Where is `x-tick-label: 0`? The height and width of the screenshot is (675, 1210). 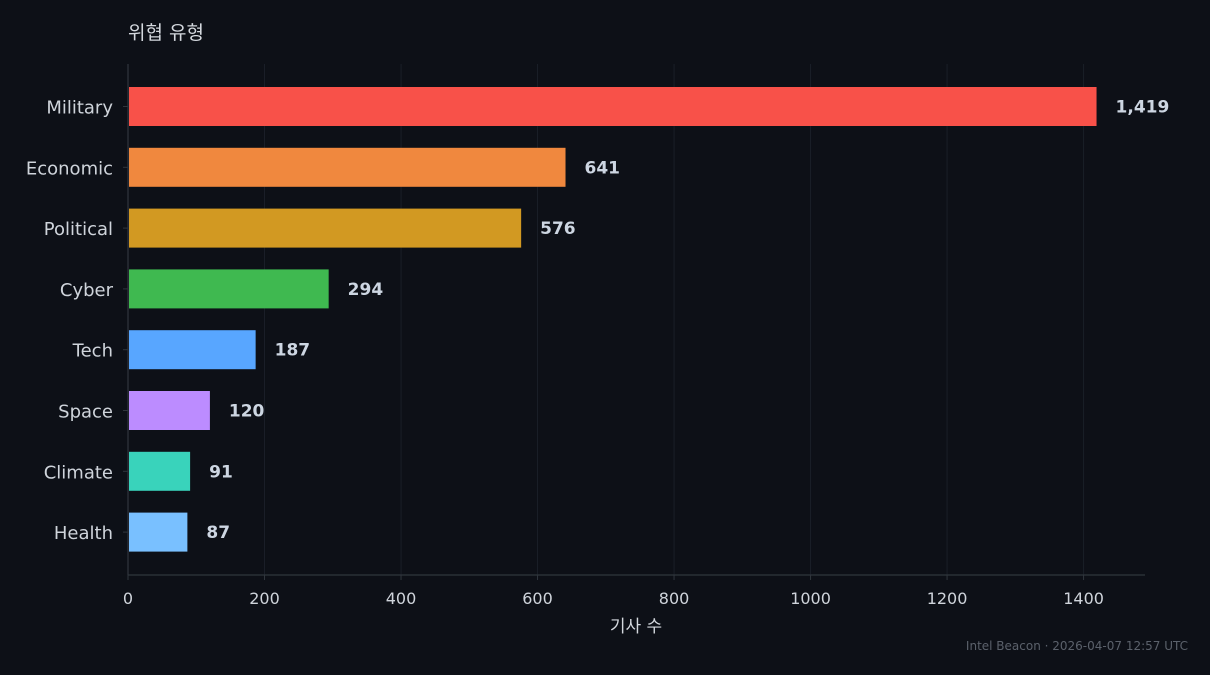 x-tick-label: 0 is located at coordinates (128, 598).